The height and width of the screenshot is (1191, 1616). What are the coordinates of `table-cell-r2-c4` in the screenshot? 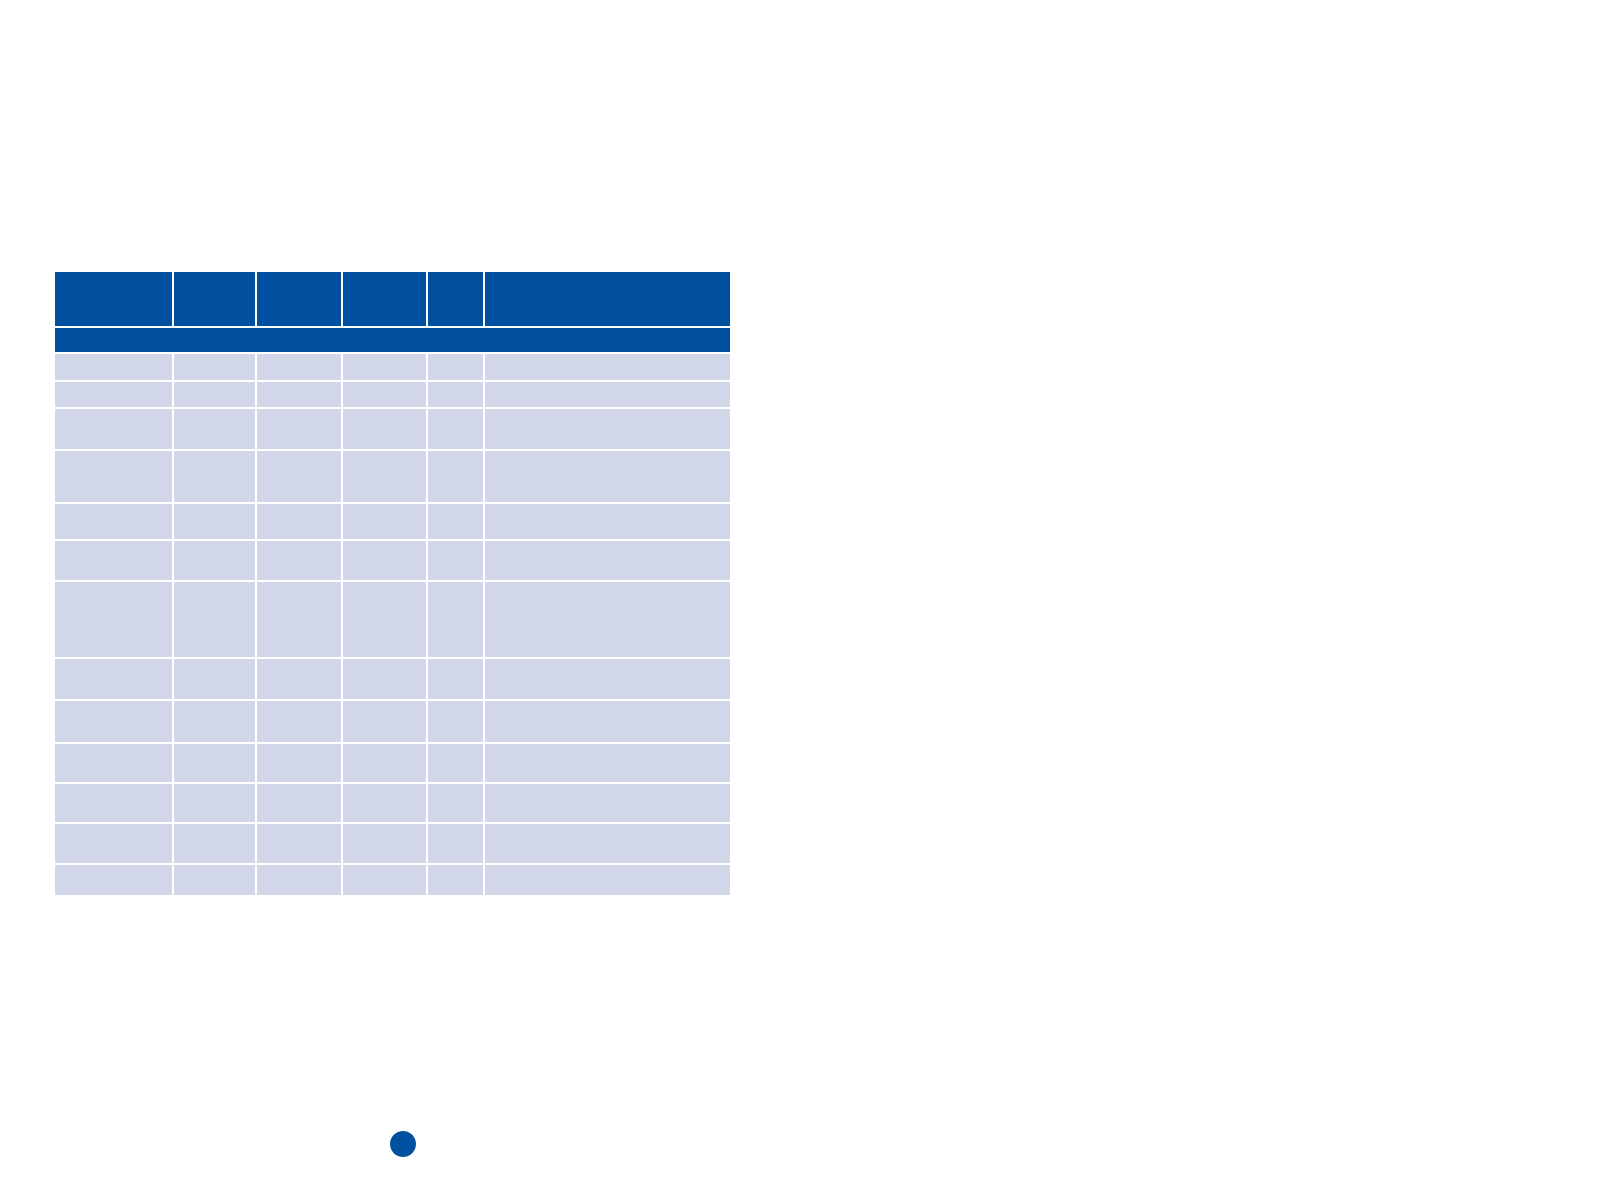 It's located at (456, 430).